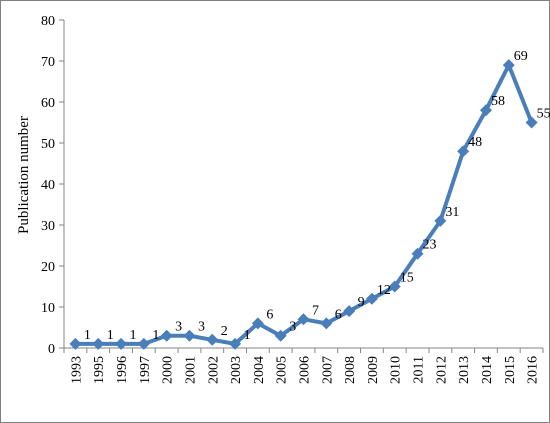 The width and height of the screenshot is (550, 423). What do you see at coordinates (259, 370) in the screenshot?
I see `x-tick-label: 2004` at bounding box center [259, 370].